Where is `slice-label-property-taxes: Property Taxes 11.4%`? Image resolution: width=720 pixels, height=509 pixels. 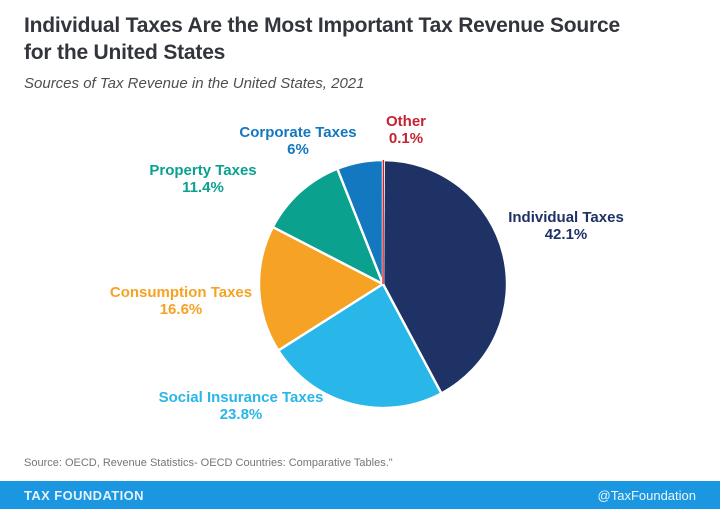
slice-label-property-taxes: Property Taxes 11.4% is located at coordinates (202, 179).